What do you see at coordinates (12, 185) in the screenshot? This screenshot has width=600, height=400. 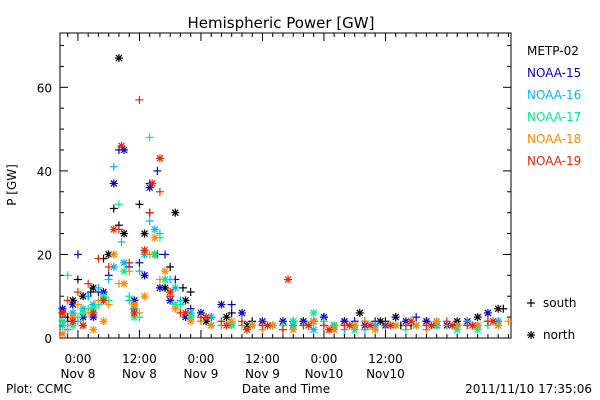 I see `y-axis-label: P [GW]` at bounding box center [12, 185].